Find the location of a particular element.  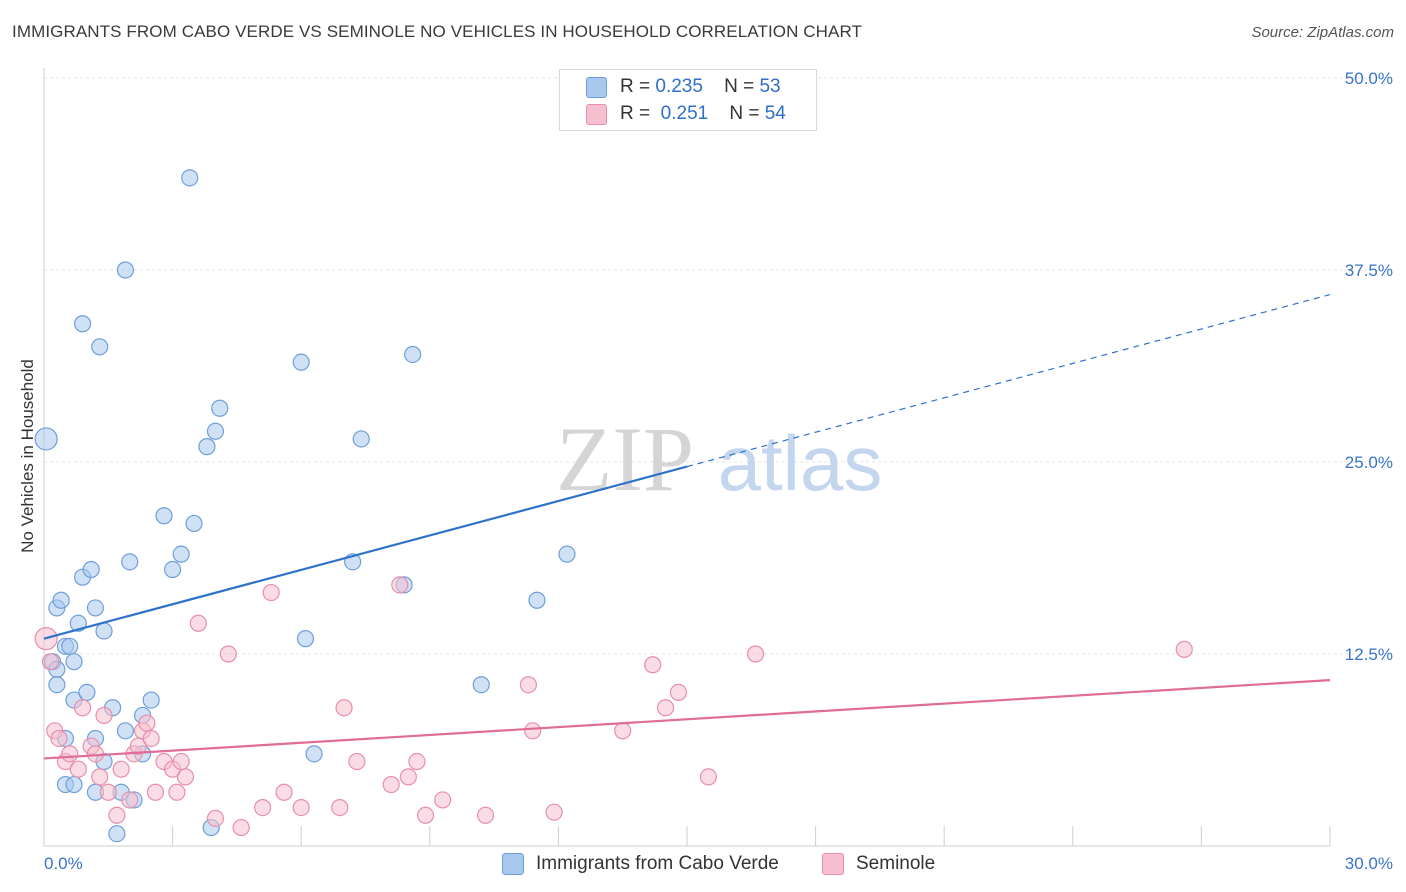

watermark-zip: ZIP is located at coordinates (625, 459).